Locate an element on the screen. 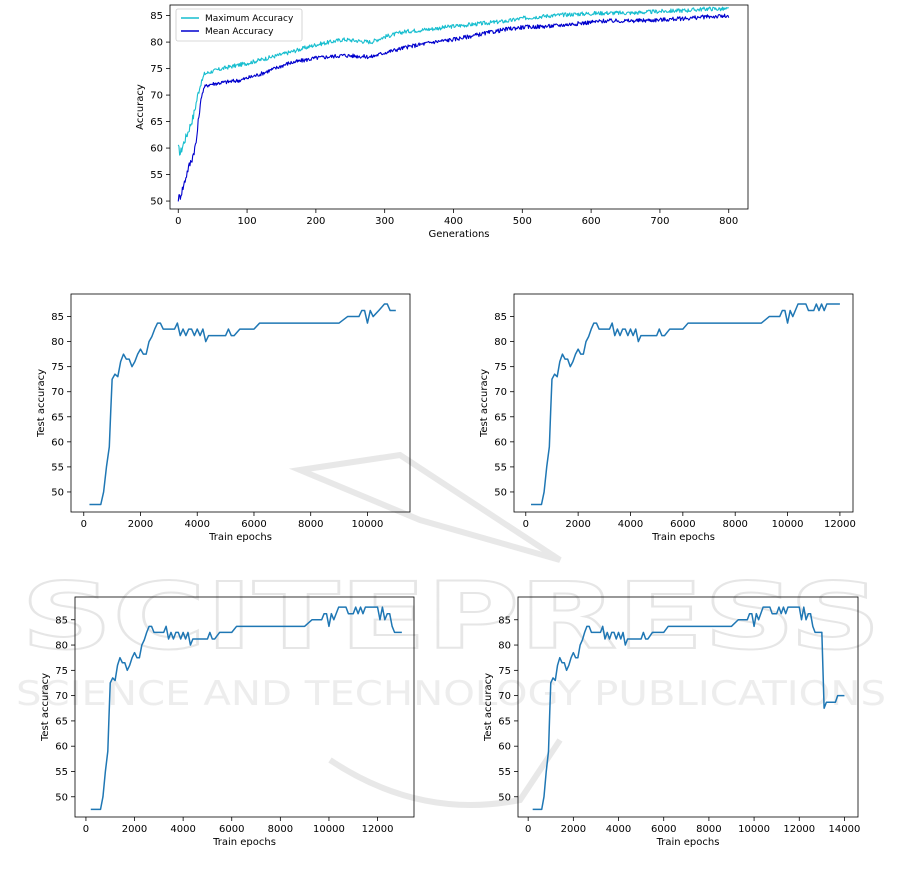 The image size is (903, 881). legend: Maximum Accuracy Mean Accuracy is located at coordinates (239, 25).